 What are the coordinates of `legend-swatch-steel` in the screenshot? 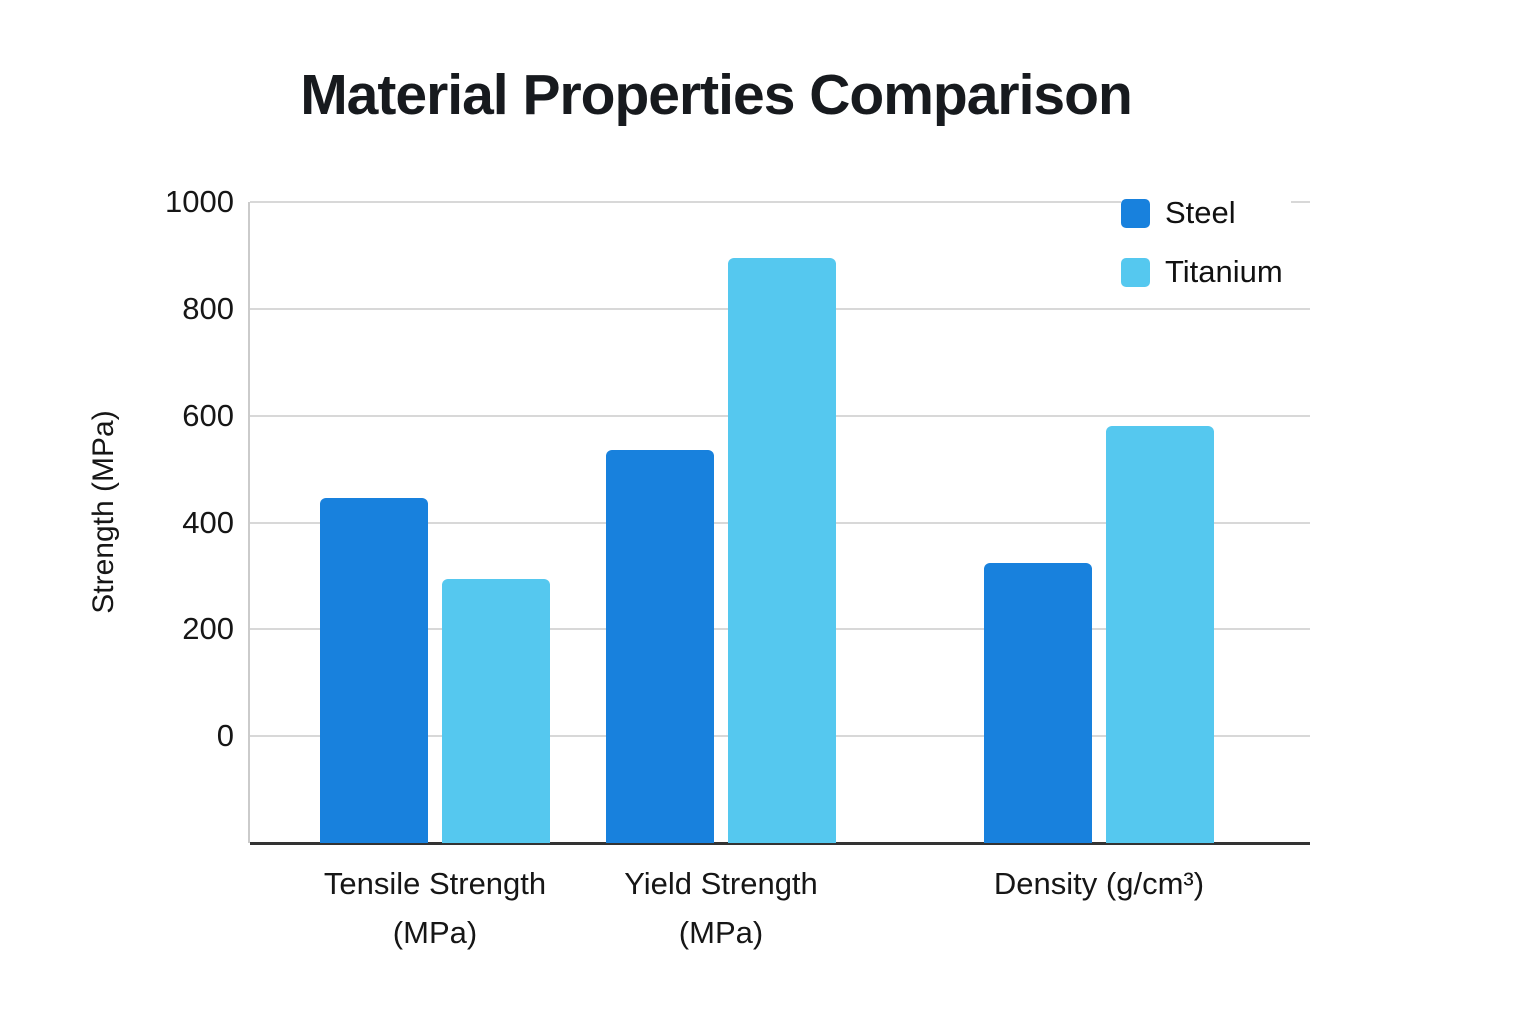 It's located at (1135, 213).